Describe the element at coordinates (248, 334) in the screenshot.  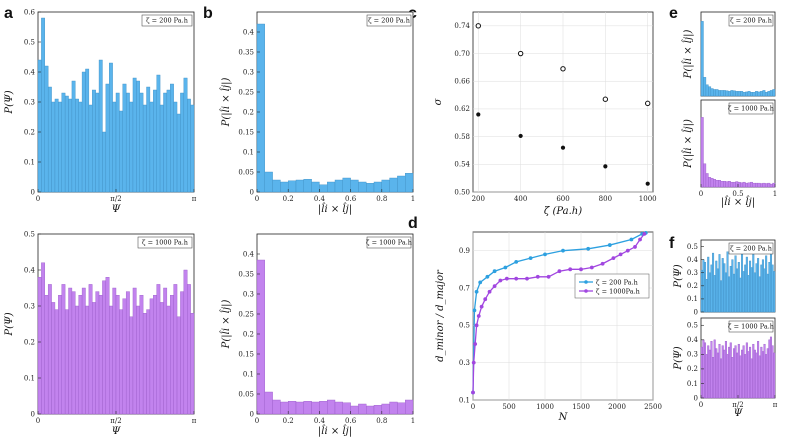
I see `y-tick-label: 0.2` at that location.